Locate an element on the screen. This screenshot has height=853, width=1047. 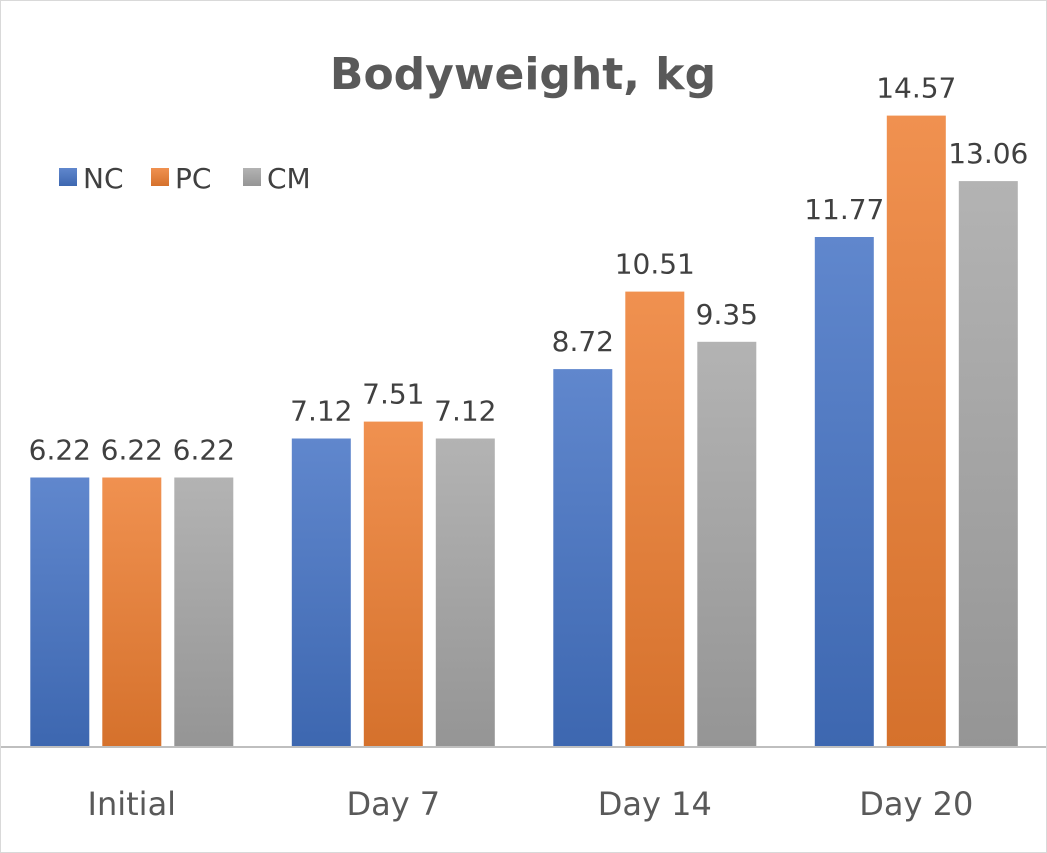
data-label-nc-day-20: 11.77 is located at coordinates (844, 209).